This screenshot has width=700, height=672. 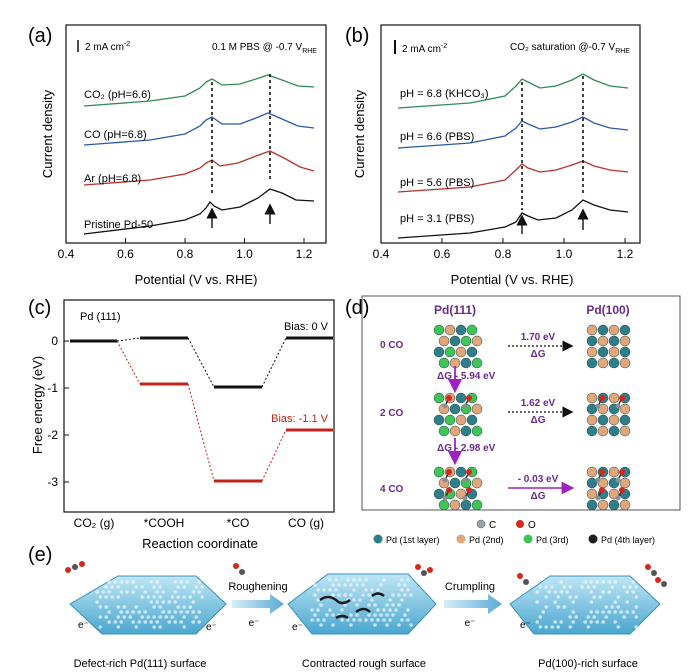 What do you see at coordinates (196, 279) in the screenshot?
I see `panel-a-xlabel: Potential (V vs. RHE)` at bounding box center [196, 279].